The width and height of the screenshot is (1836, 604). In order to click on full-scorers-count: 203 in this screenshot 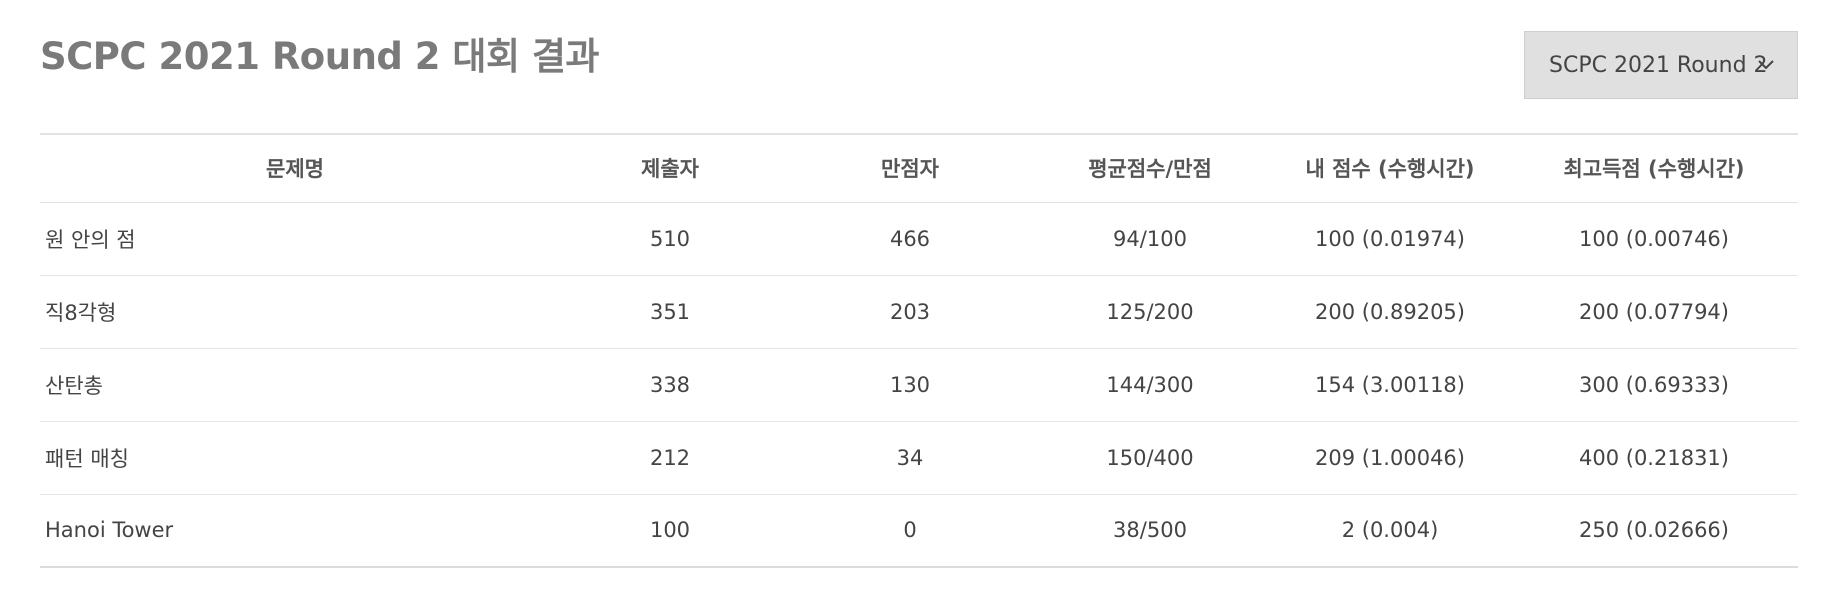, I will do `click(910, 311)`.